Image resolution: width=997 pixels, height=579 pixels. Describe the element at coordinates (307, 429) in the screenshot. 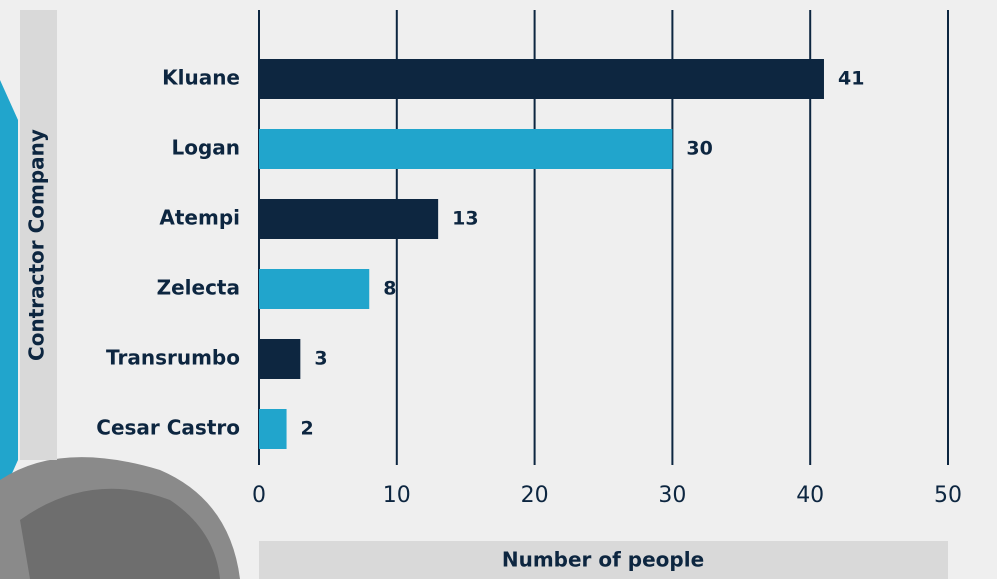

I see `value-label: 2` at that location.